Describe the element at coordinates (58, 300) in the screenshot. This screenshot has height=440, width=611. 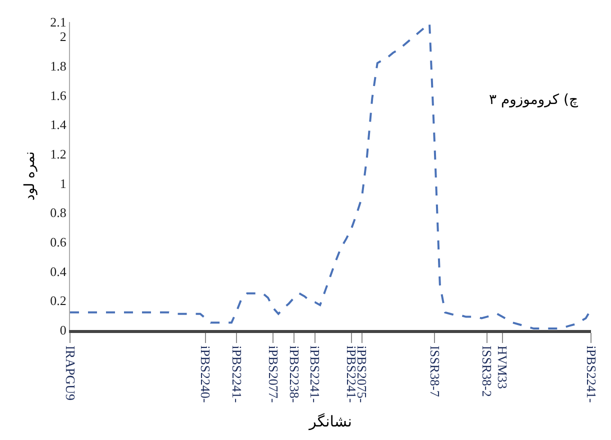
I see `y-tick-label: 0.2` at that location.